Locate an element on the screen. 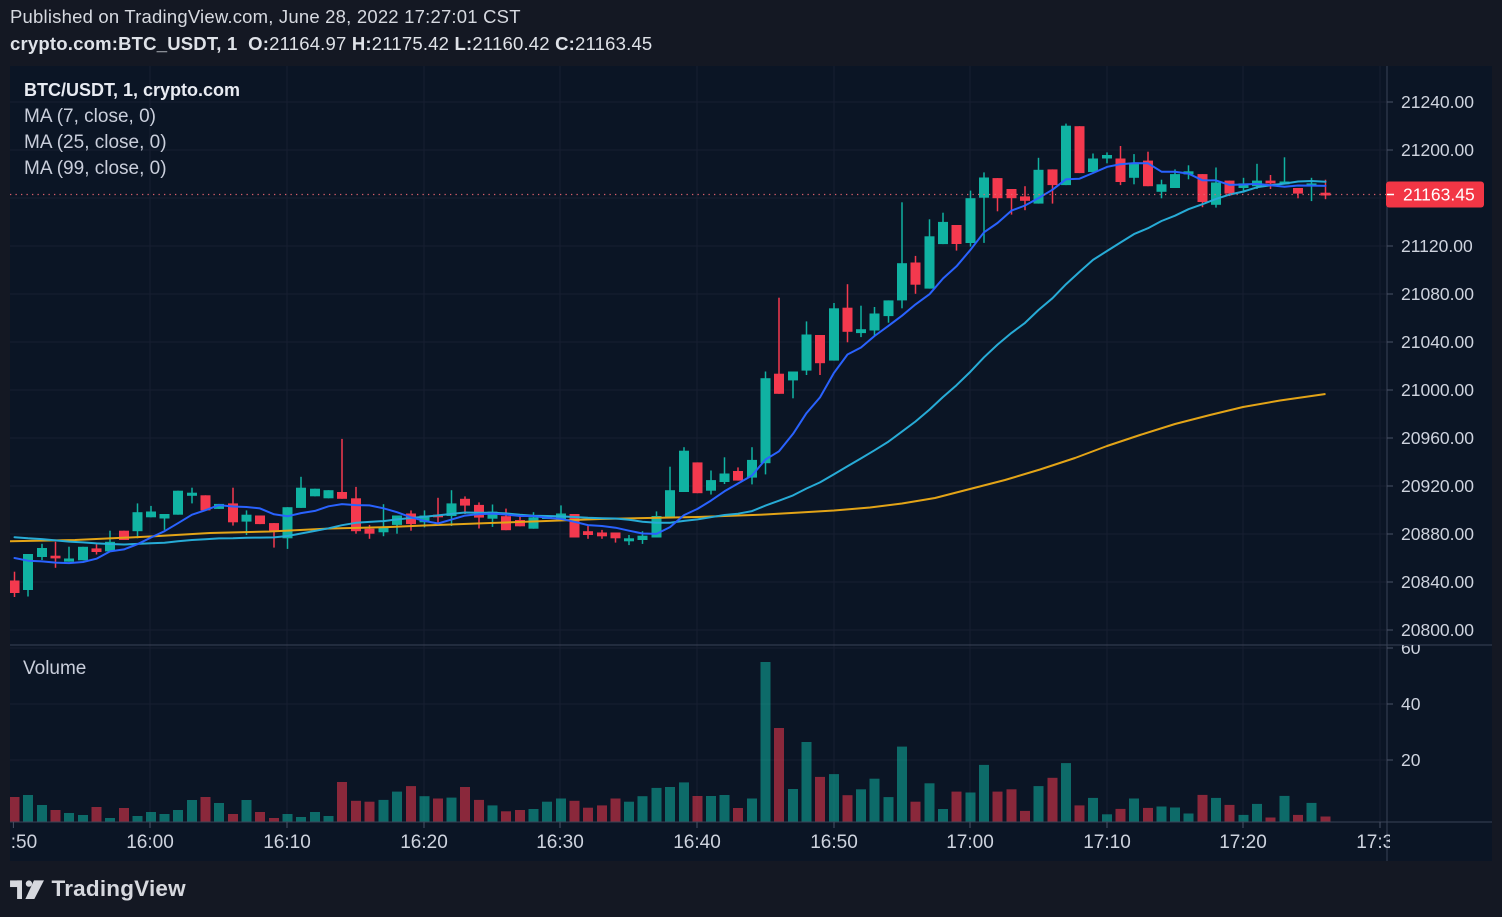 The height and width of the screenshot is (917, 1502). svg-text: 16:30 is located at coordinates (560, 842).